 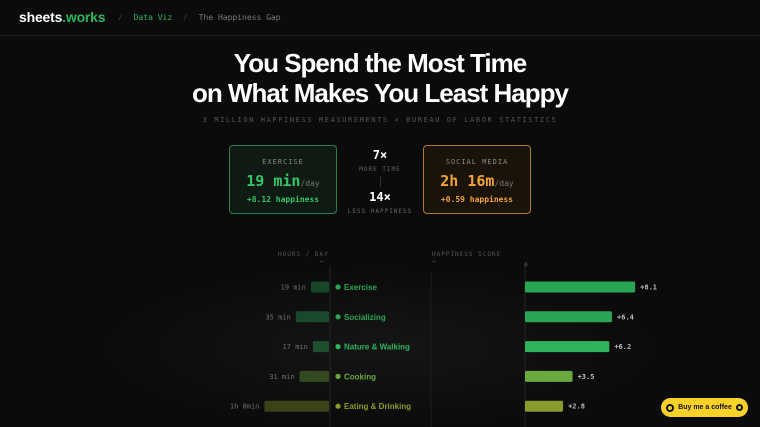 I want to click on exercise-time-value: 19 min/day, so click(x=283, y=181).